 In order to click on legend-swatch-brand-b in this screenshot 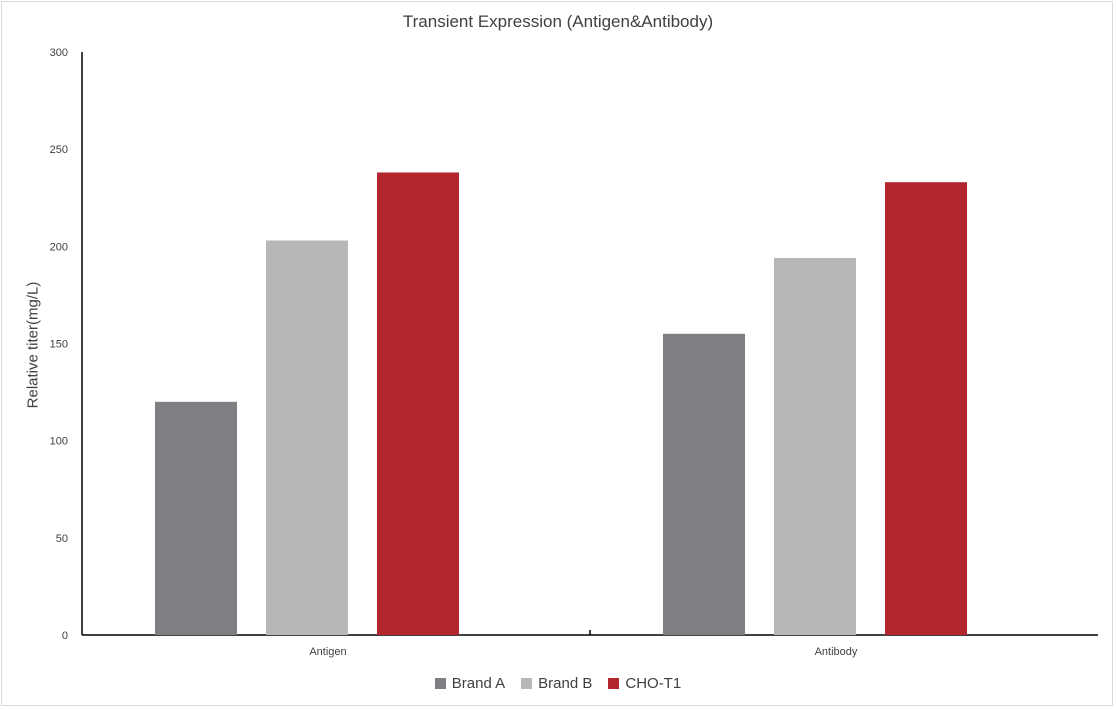, I will do `click(527, 683)`.